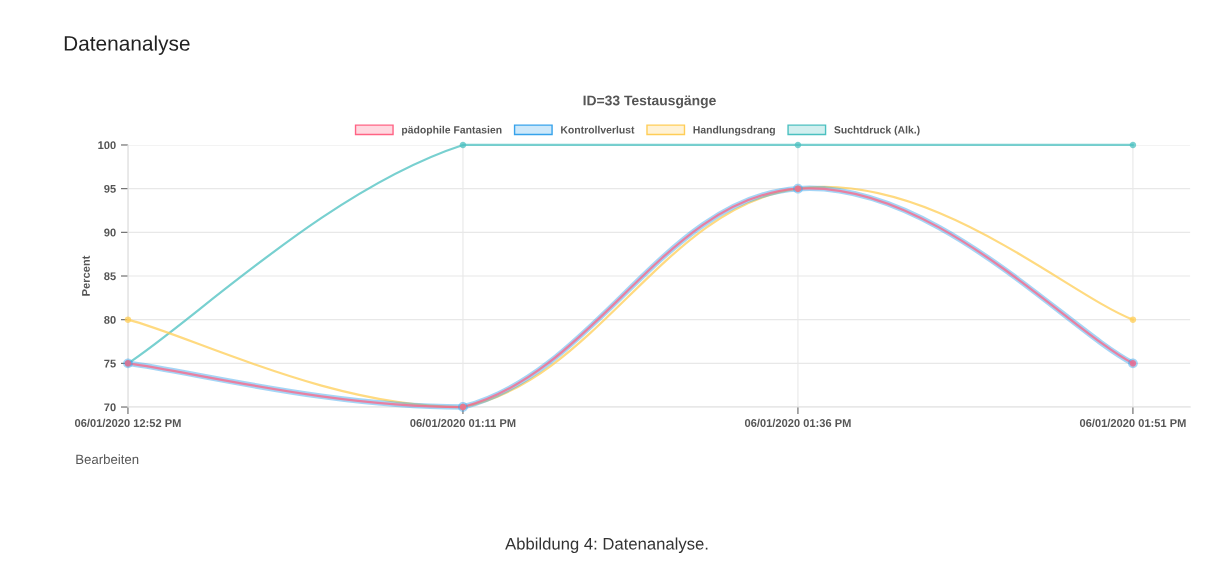 This screenshot has width=1214, height=565. Describe the element at coordinates (127, 423) in the screenshot. I see `x-tick-label: 06/01/2020 12:52 PM` at that location.